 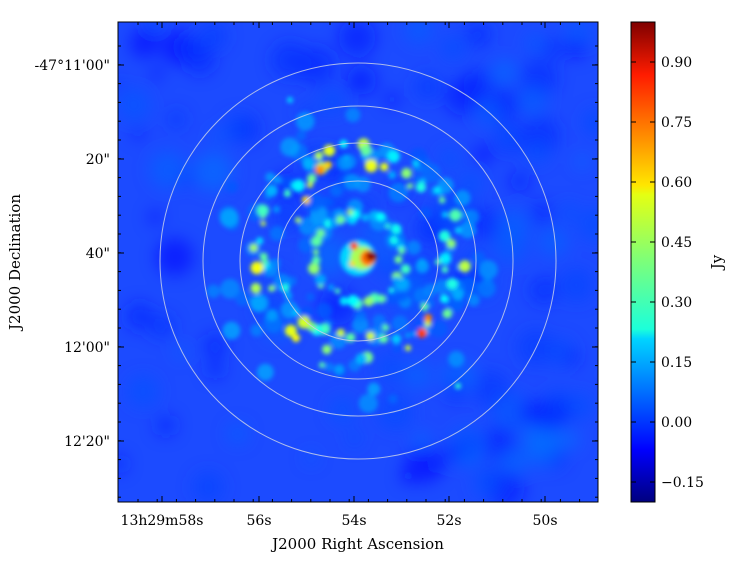 I want to click on colorbar-tick-label: 0.60, so click(x=676, y=183).